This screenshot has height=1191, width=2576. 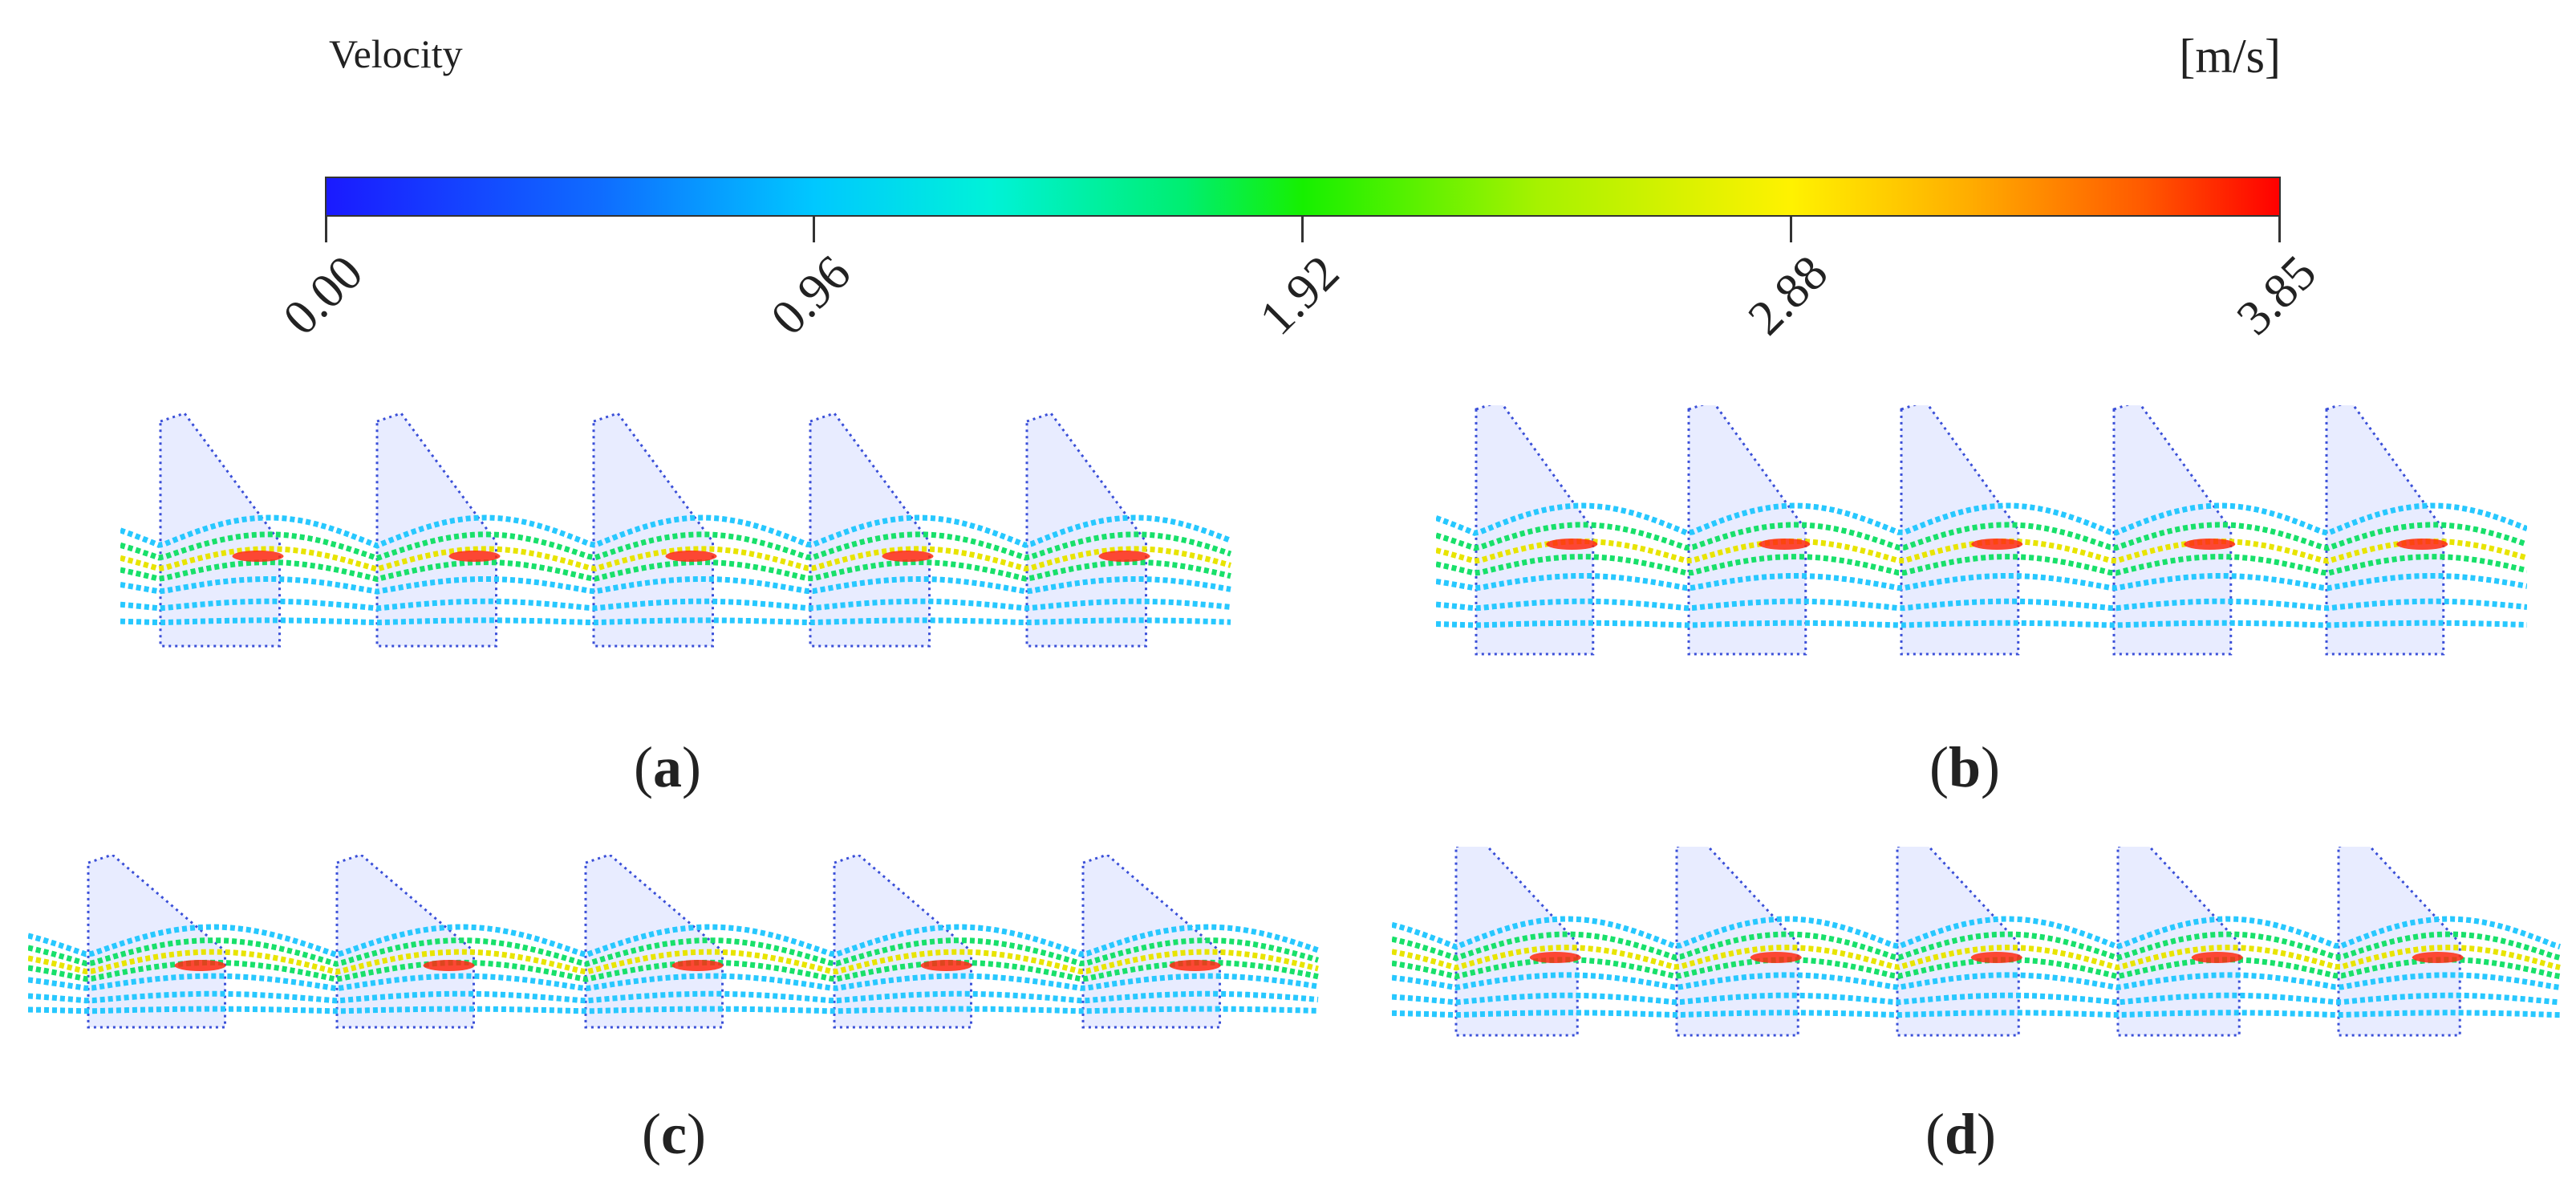 I want to click on panel-label-d: (d), so click(x=1961, y=1134).